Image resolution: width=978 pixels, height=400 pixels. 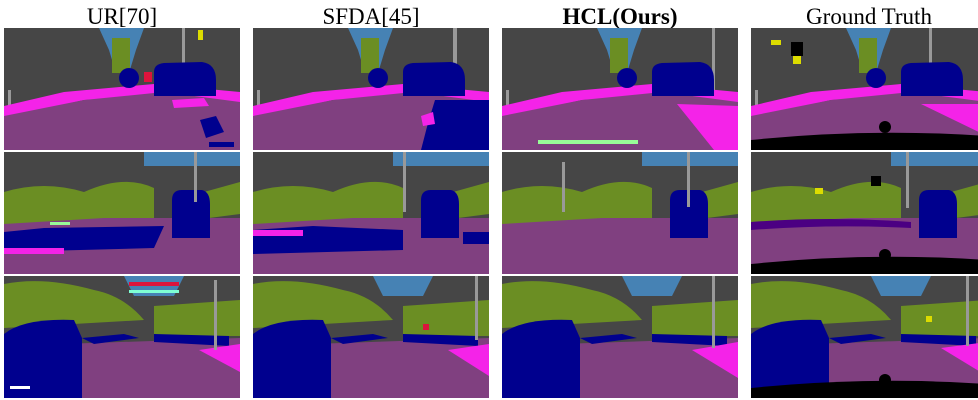 I want to click on segmentation-ur-row1, so click(x=122, y=89).